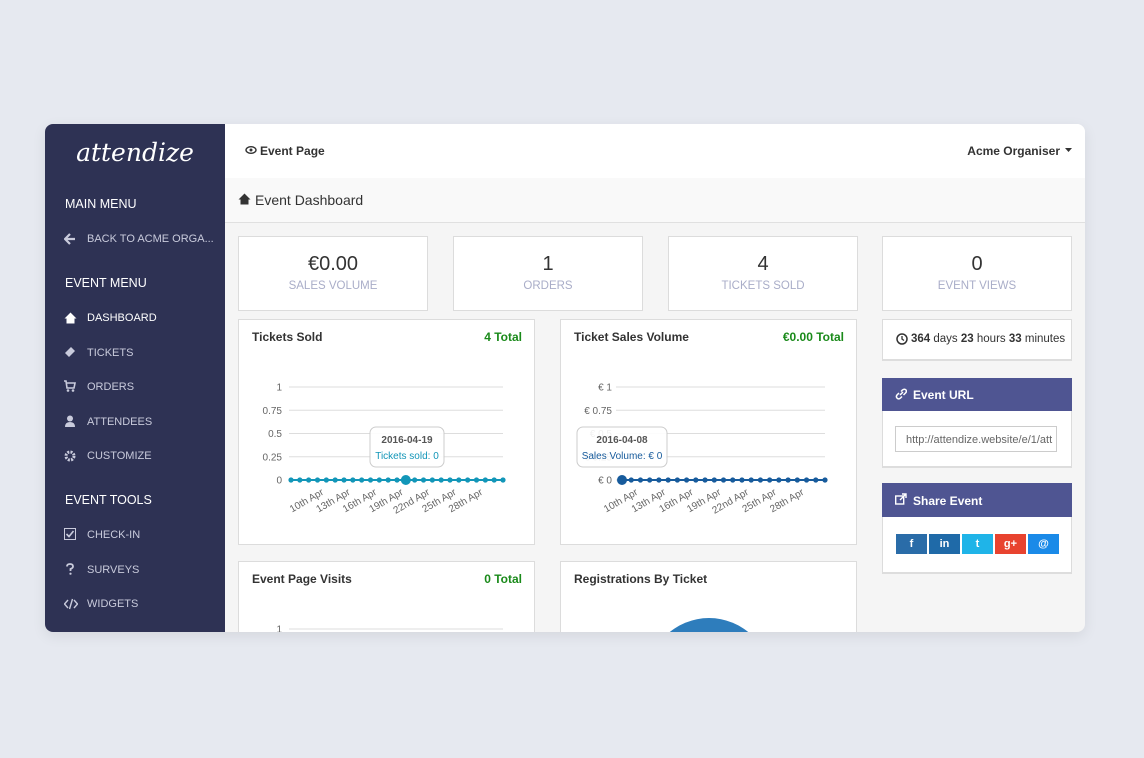  Describe the element at coordinates (333, 264) in the screenshot. I see `stat-value: €0.00` at that location.